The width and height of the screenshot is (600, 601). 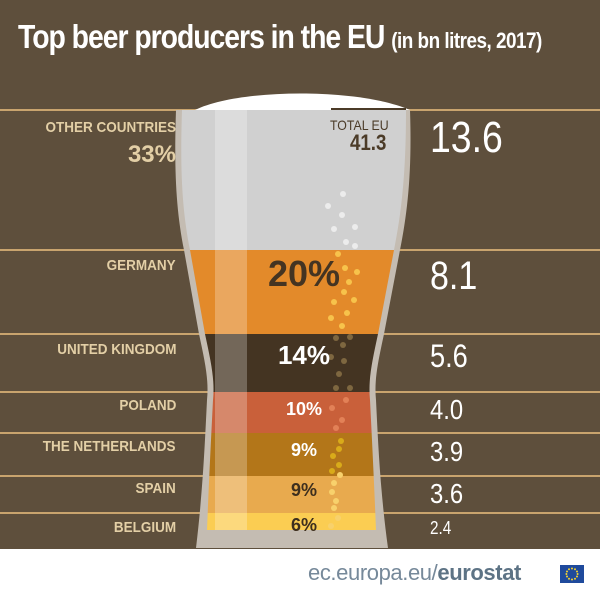 What do you see at coordinates (303, 450) in the screenshot?
I see `share-netherlands: 9%` at bounding box center [303, 450].